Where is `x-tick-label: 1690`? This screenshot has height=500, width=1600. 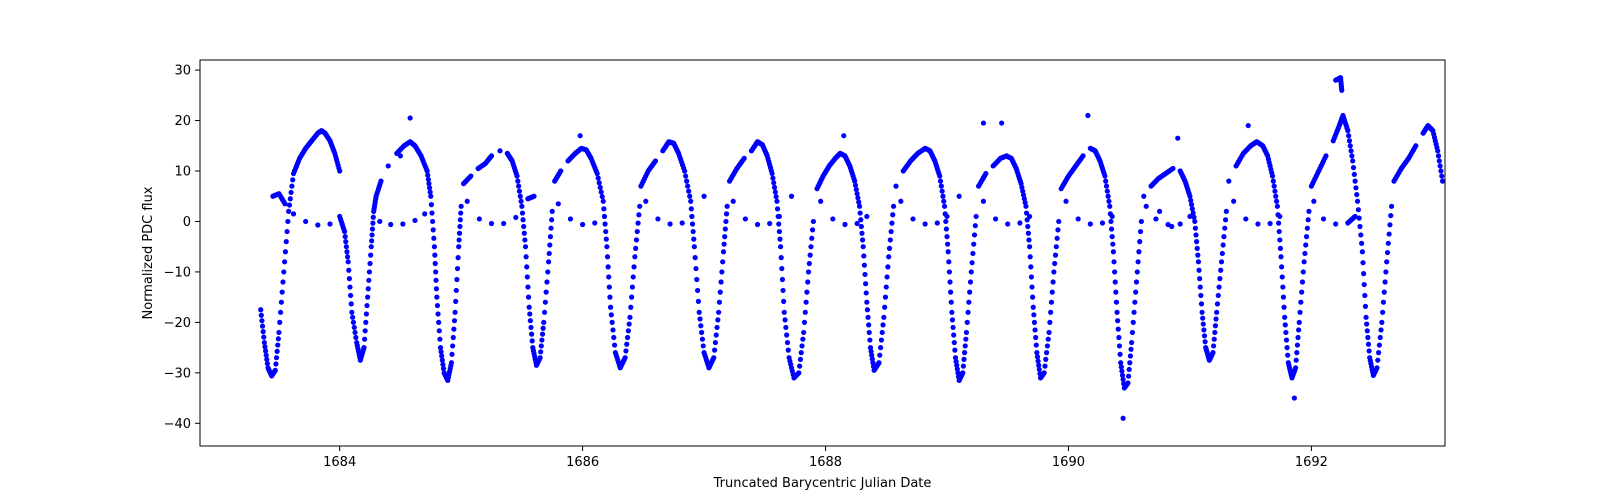
x-tick-label: 1690 is located at coordinates (1068, 462).